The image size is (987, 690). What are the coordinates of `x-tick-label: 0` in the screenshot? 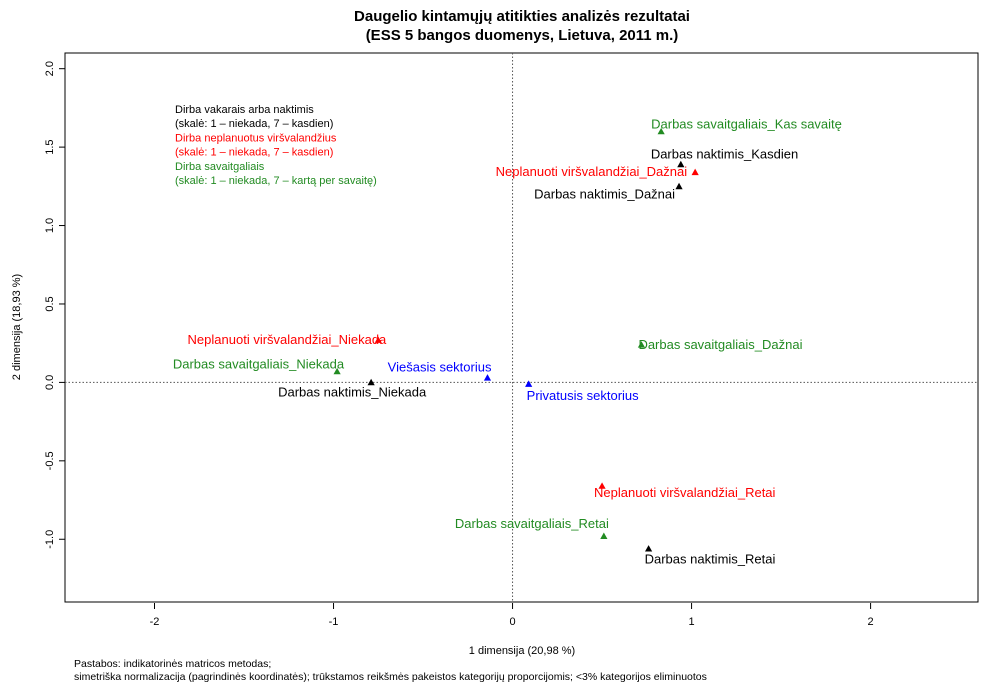 It's located at (512, 622).